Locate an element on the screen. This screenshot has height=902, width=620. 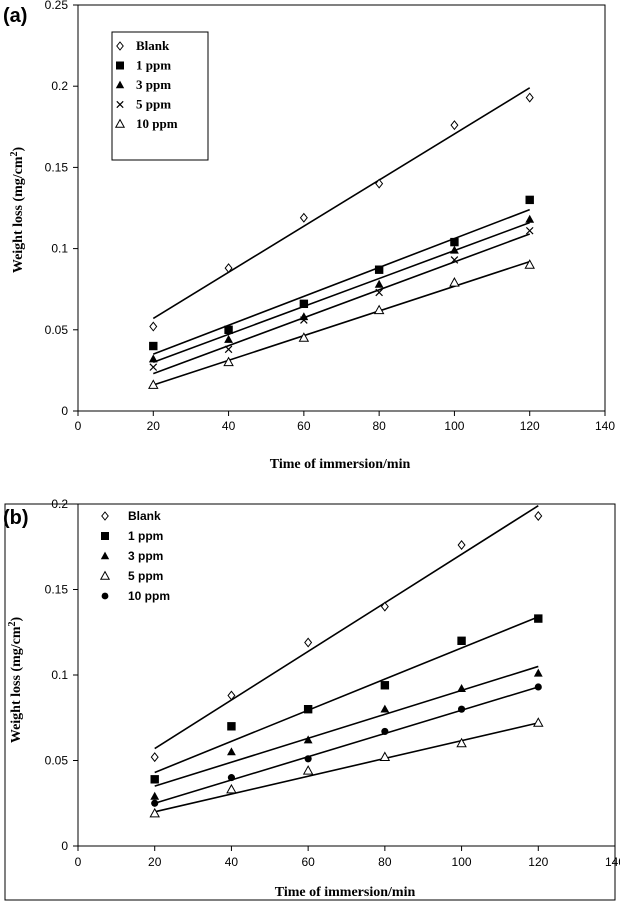
panel-a-legend-label: Blank is located at coordinates (153, 45).